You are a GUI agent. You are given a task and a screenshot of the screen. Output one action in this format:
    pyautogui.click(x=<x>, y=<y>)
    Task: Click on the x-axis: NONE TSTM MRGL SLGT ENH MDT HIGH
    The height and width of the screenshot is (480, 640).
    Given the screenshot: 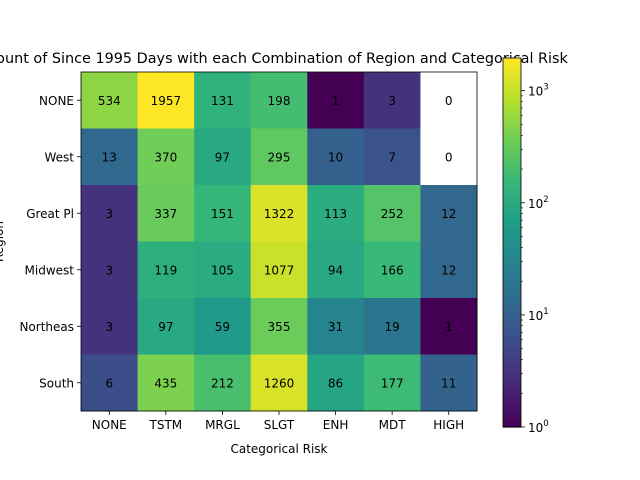 What is the action you would take?
    pyautogui.click(x=278, y=421)
    